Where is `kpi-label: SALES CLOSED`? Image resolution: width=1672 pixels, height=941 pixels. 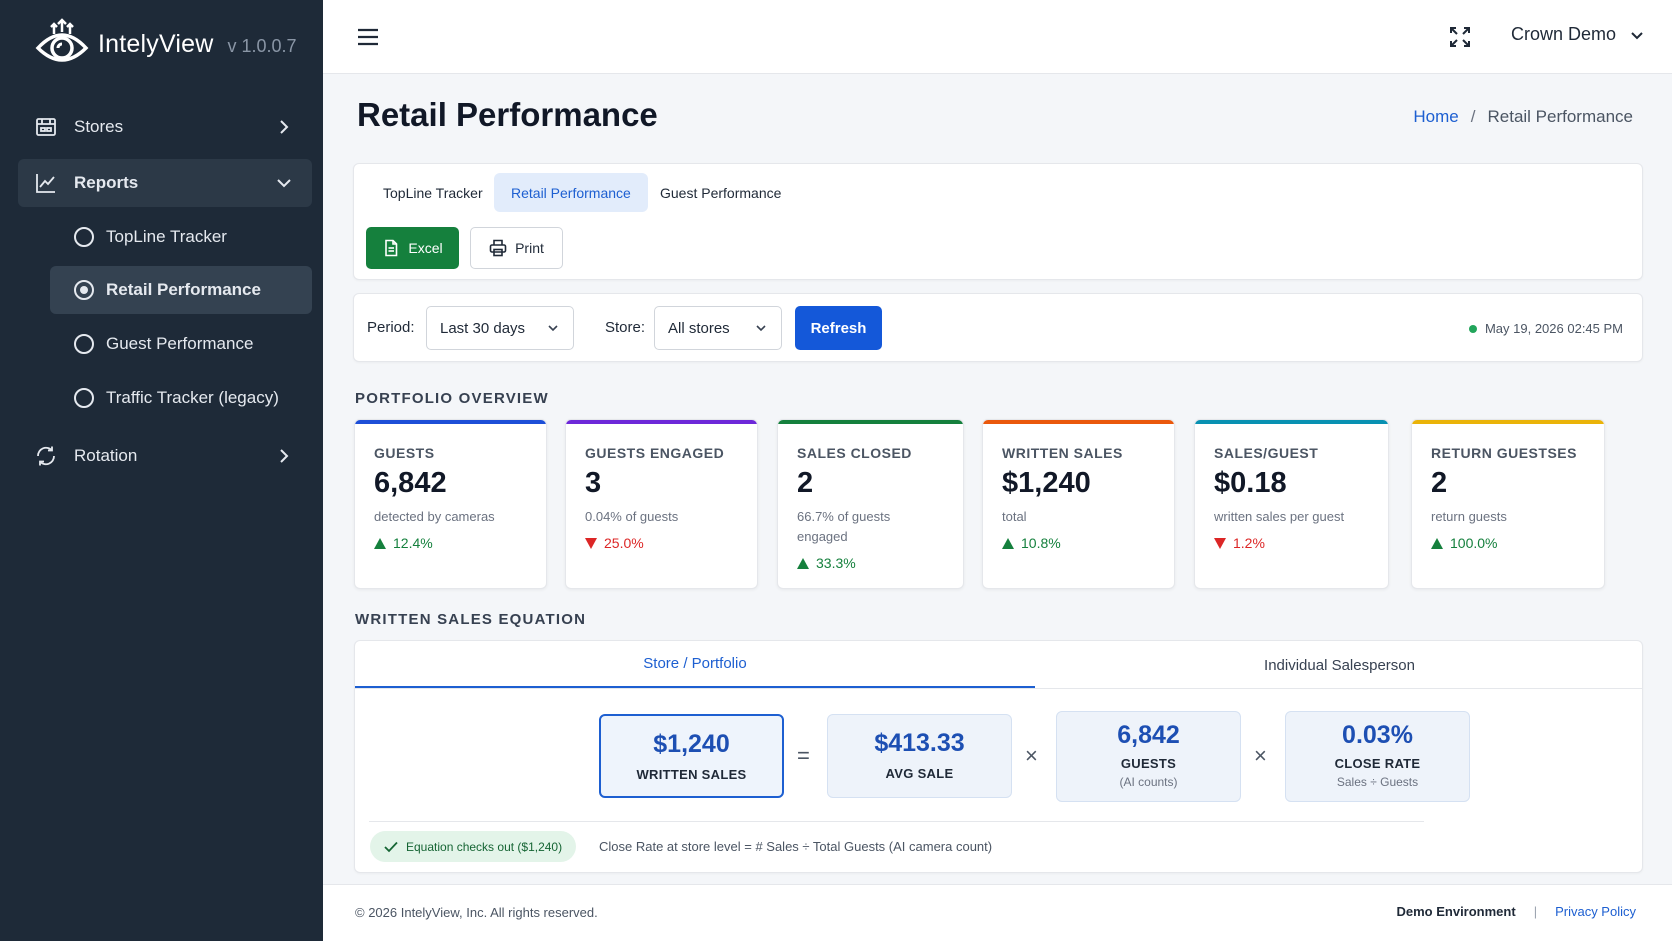
kpi-label: SALES CLOSED is located at coordinates (854, 453).